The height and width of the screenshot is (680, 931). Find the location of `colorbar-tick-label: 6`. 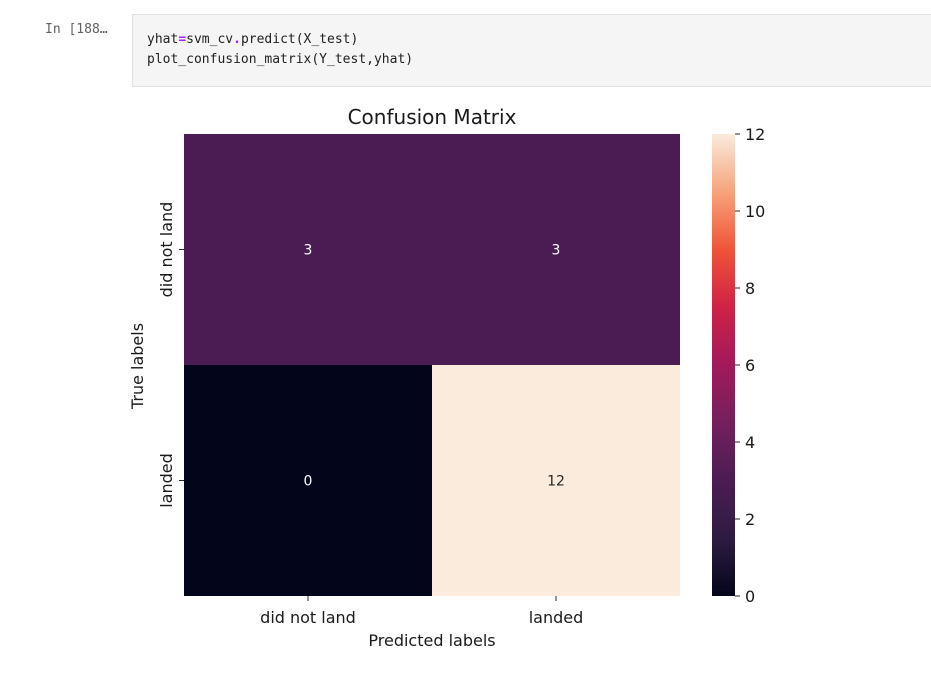

colorbar-tick-label: 6 is located at coordinates (750, 365).